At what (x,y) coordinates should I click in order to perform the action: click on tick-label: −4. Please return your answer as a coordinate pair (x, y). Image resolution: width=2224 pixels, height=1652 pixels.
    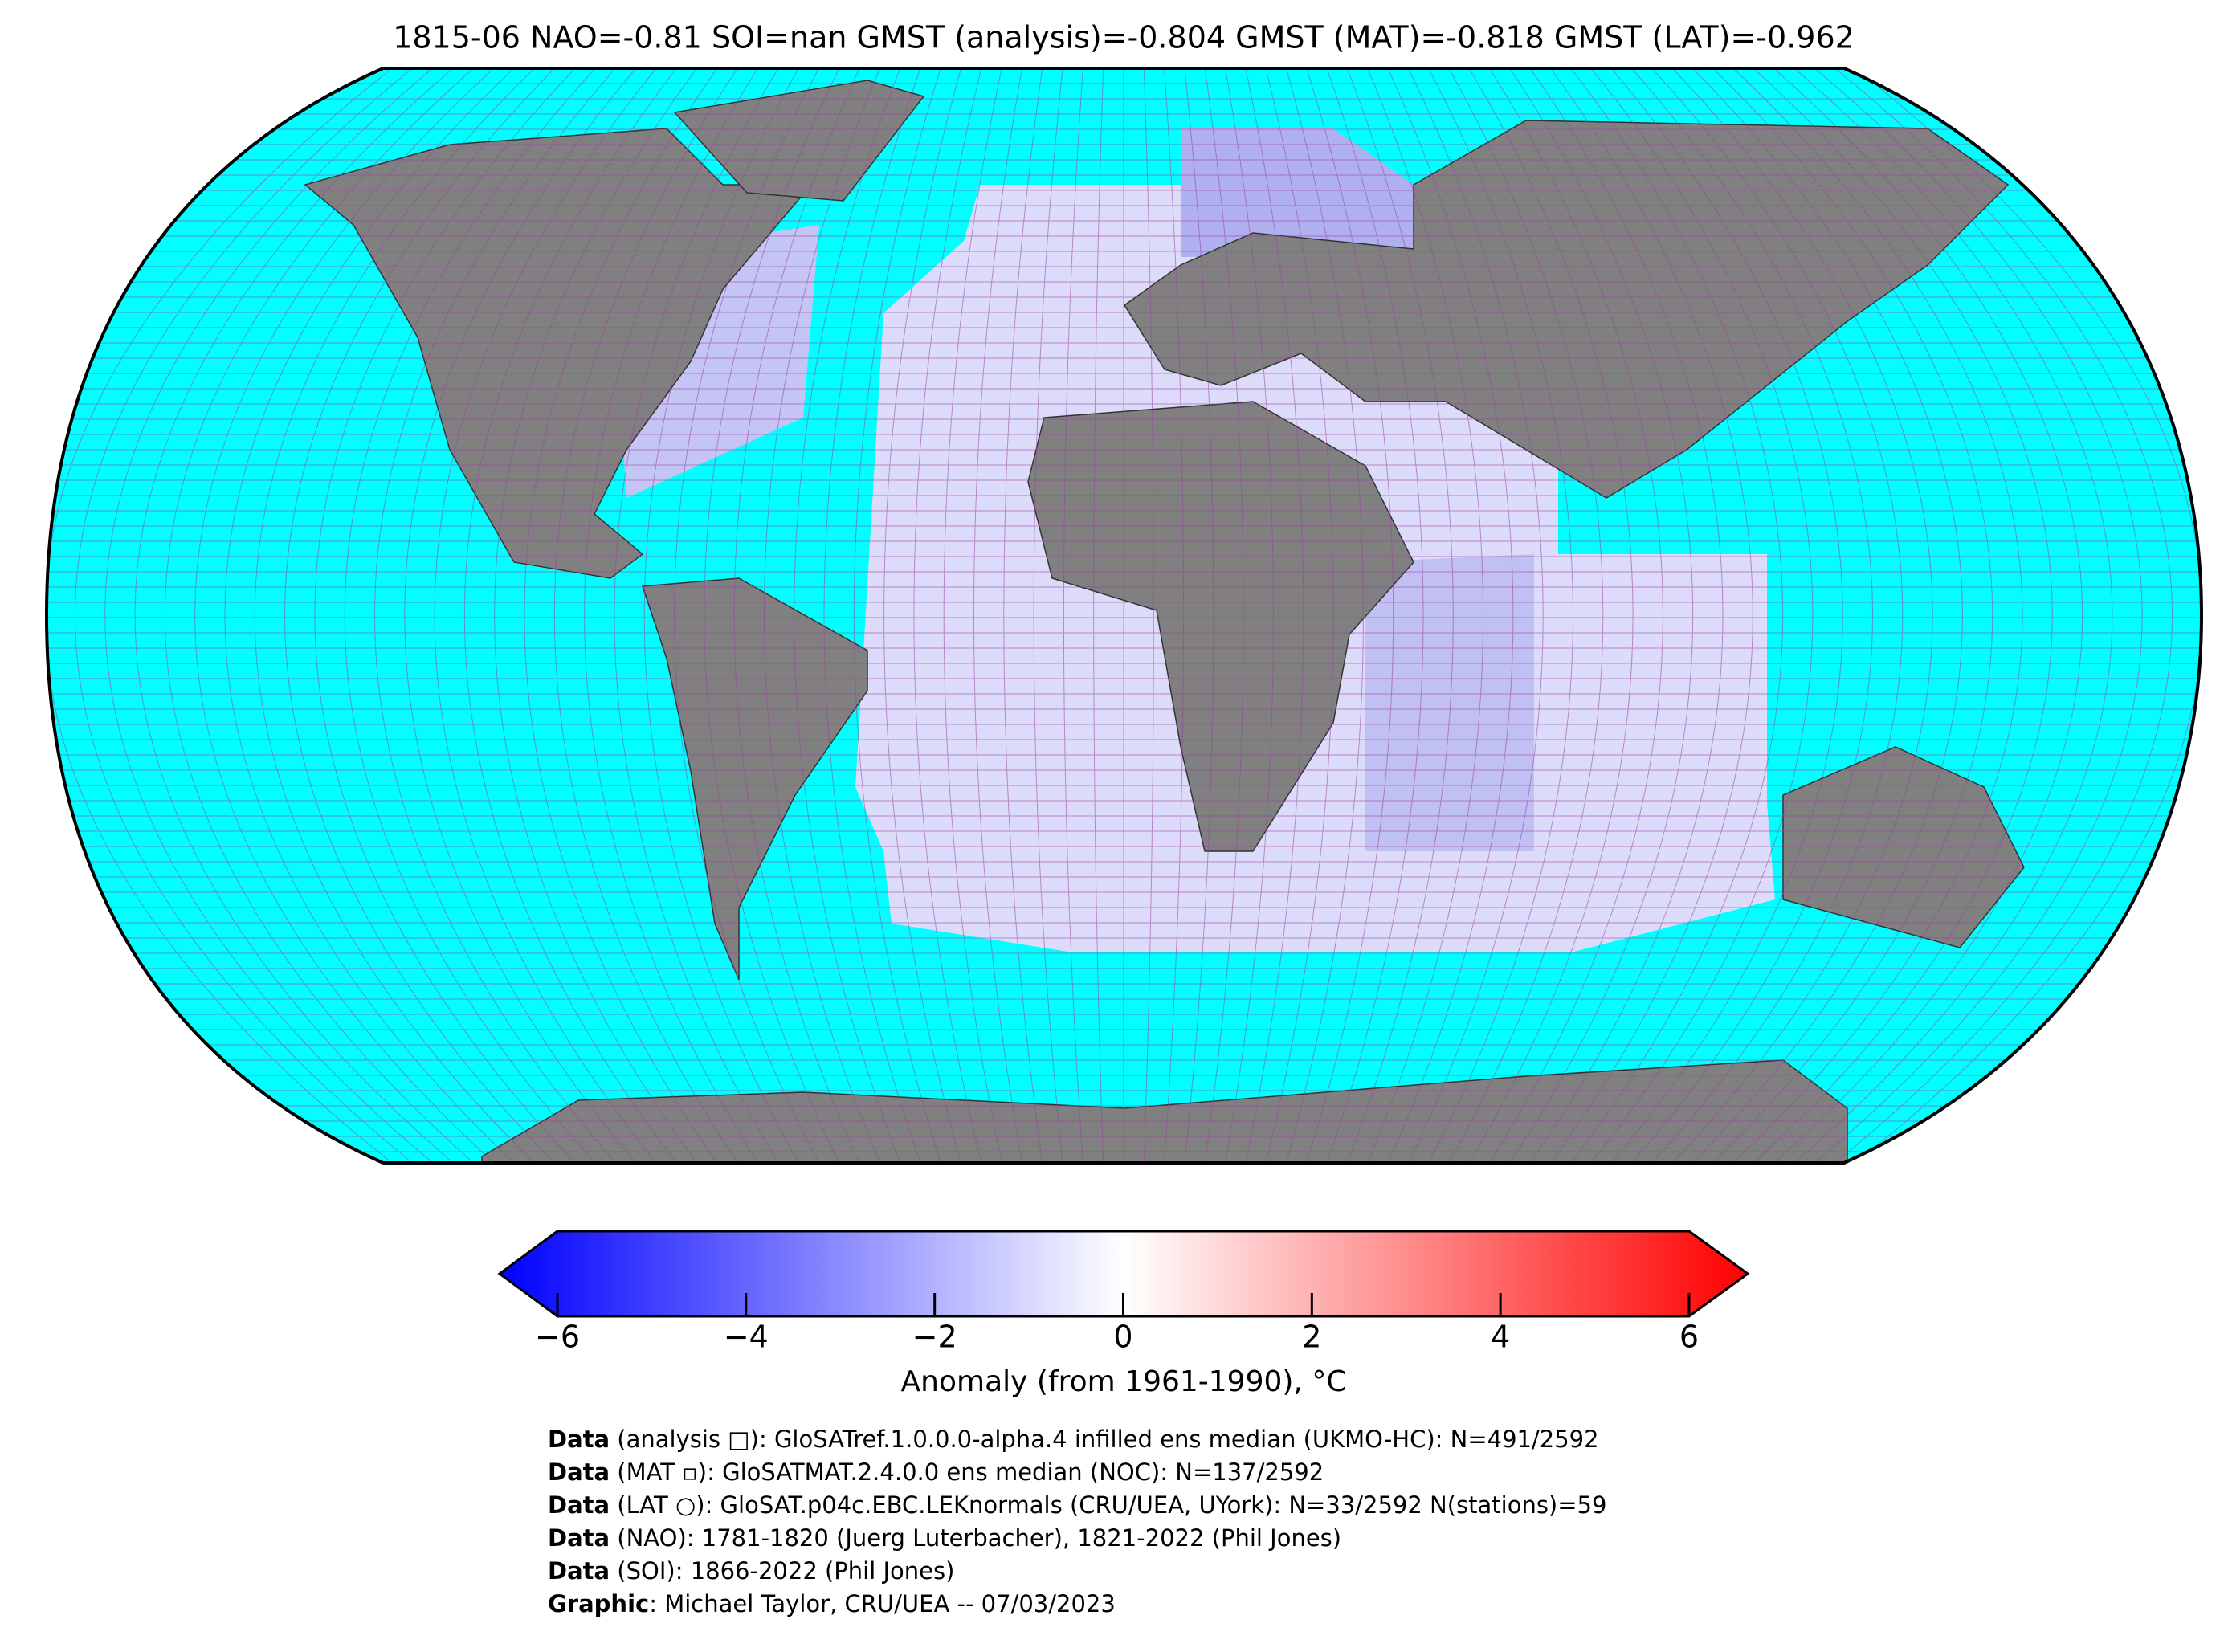
    Looking at the image, I should click on (746, 1337).